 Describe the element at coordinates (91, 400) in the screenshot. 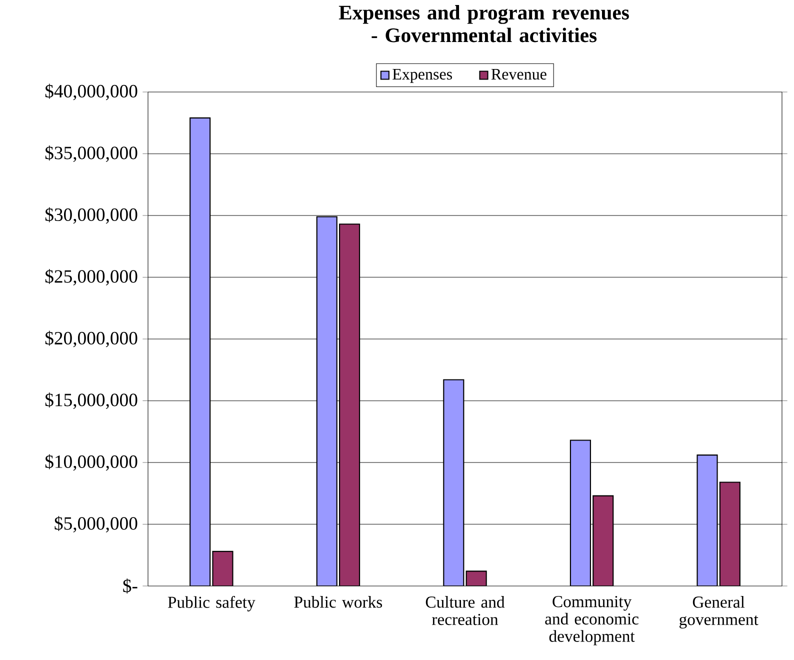

I see `y-tick-label: $15,000,000` at that location.